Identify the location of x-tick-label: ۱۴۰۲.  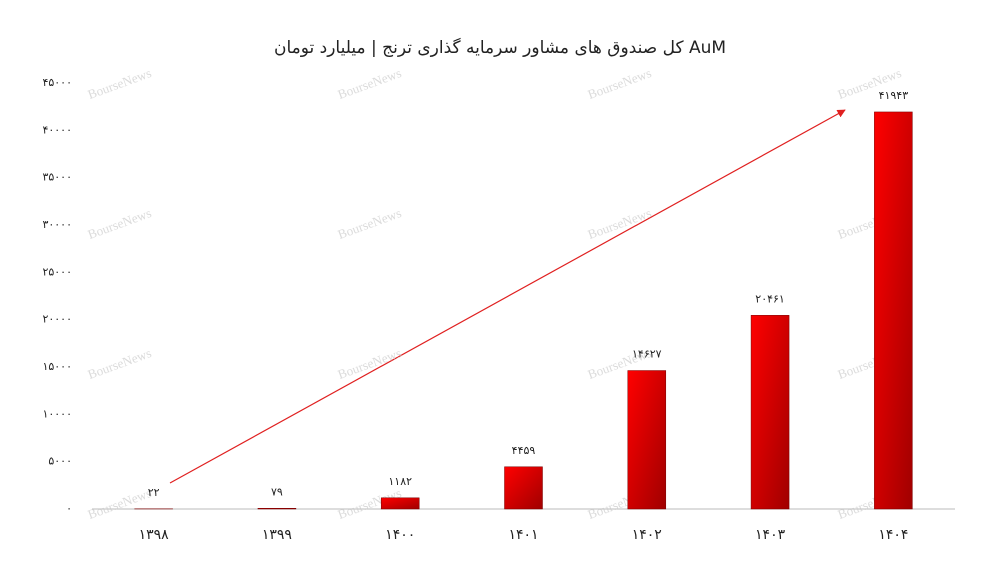
(647, 535).